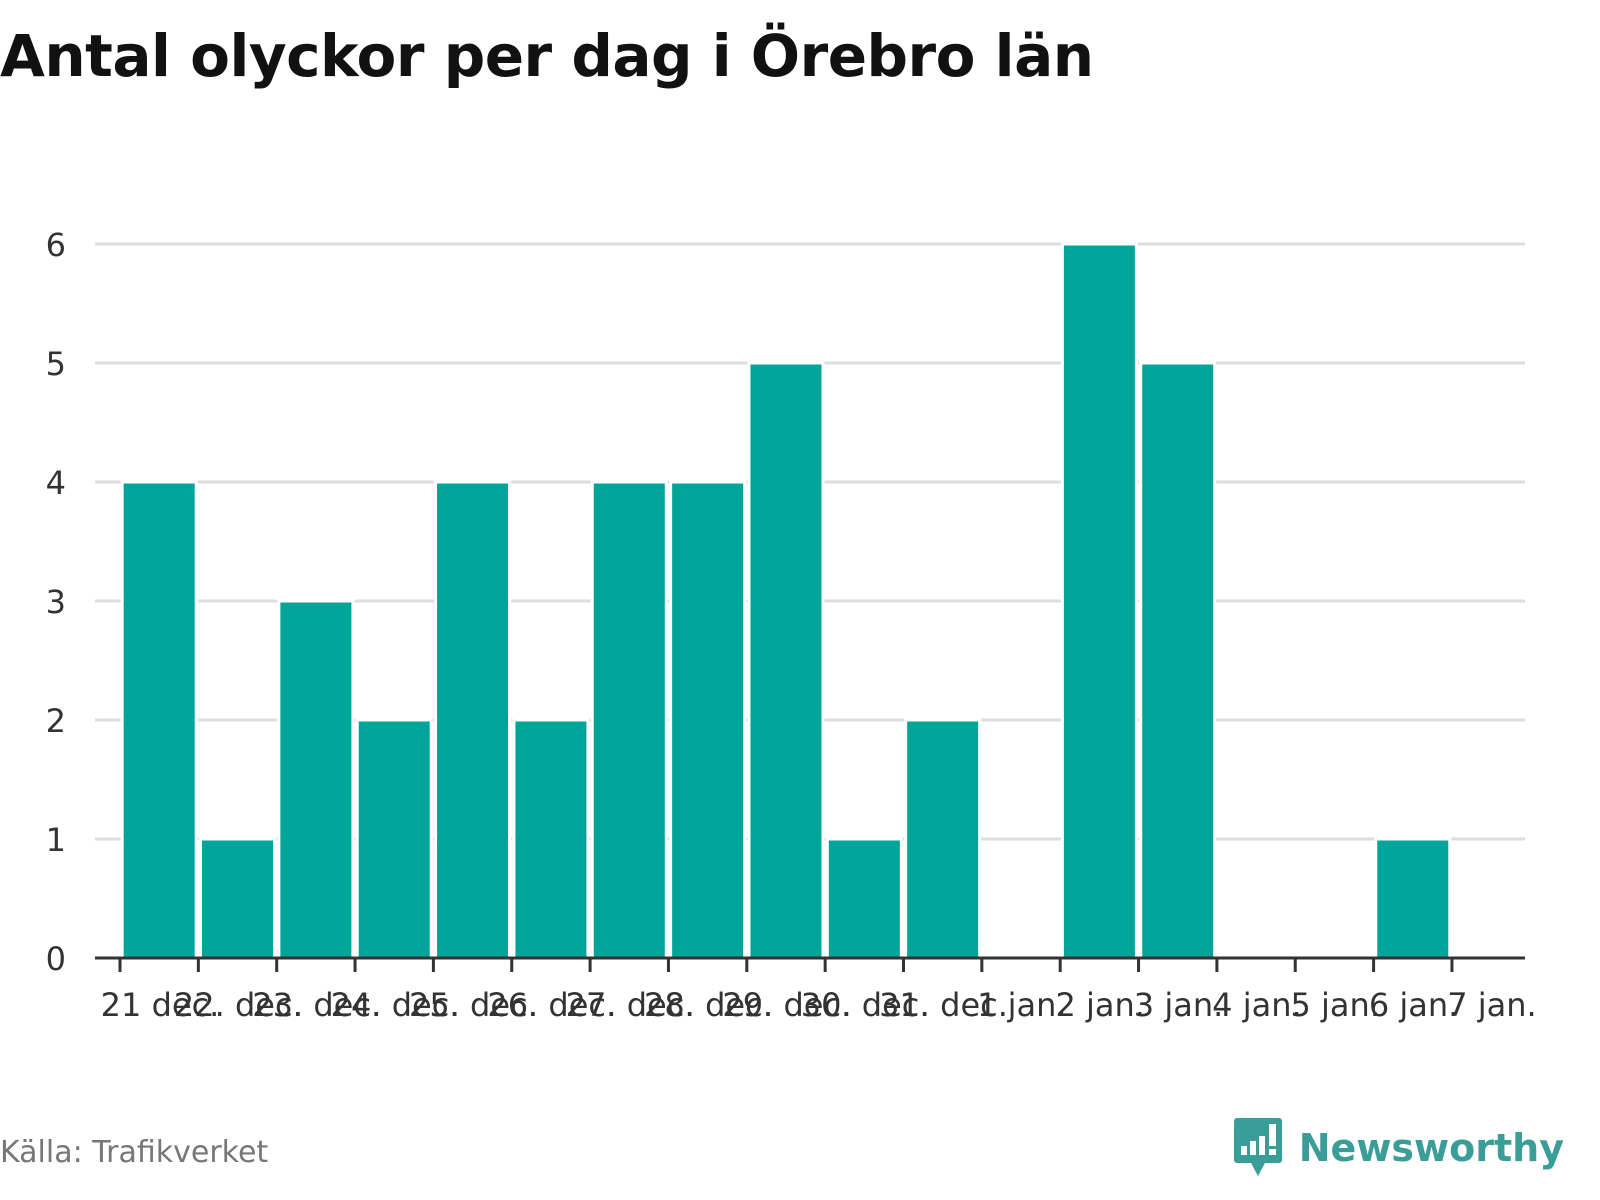 Image resolution: width=1600 pixels, height=1200 pixels. What do you see at coordinates (1256, 1005) in the screenshot?
I see `x-tick-label: 4 jan.` at bounding box center [1256, 1005].